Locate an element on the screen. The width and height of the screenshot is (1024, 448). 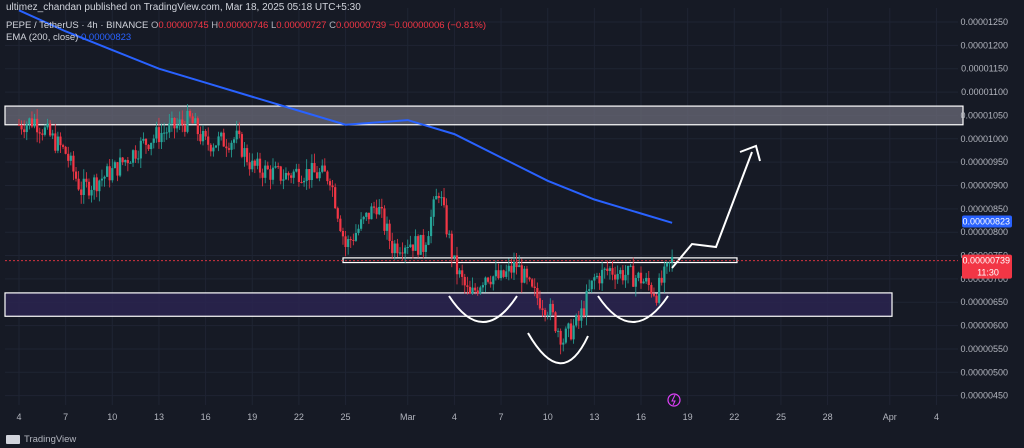
event-marker-icon is located at coordinates (674, 400).